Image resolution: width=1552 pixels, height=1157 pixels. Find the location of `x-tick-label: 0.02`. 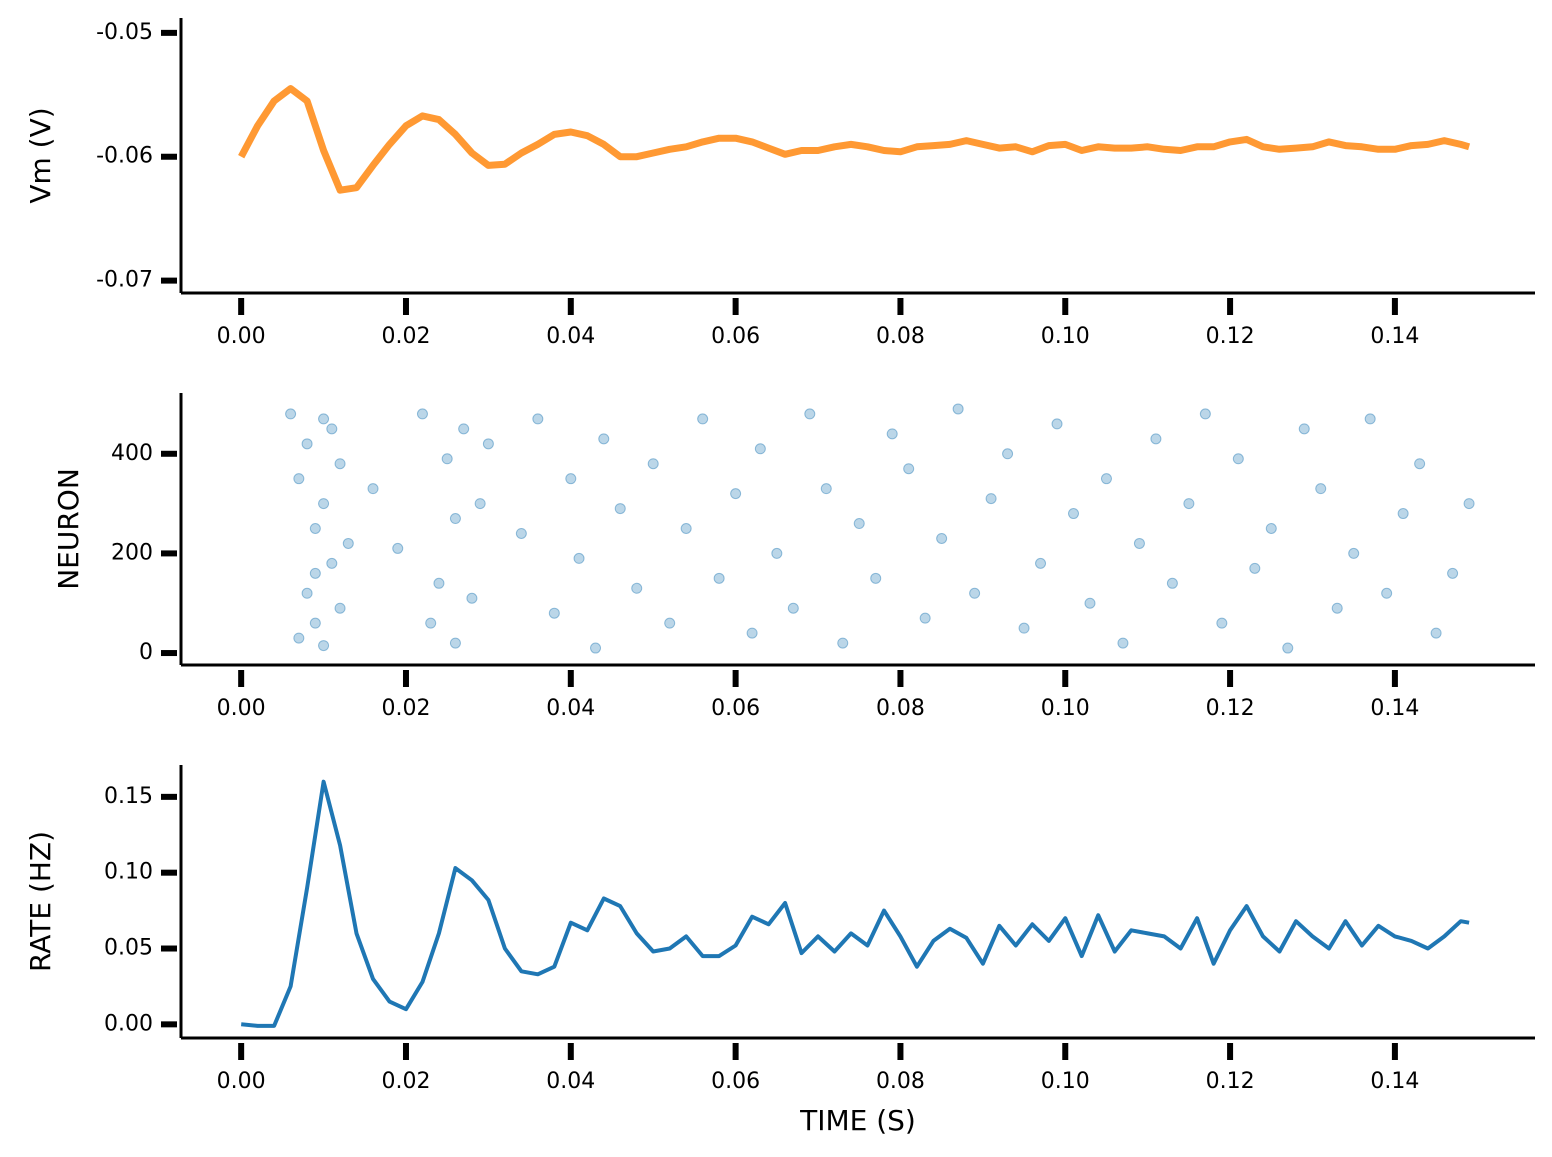

x-tick-label: 0.02 is located at coordinates (405, 336).